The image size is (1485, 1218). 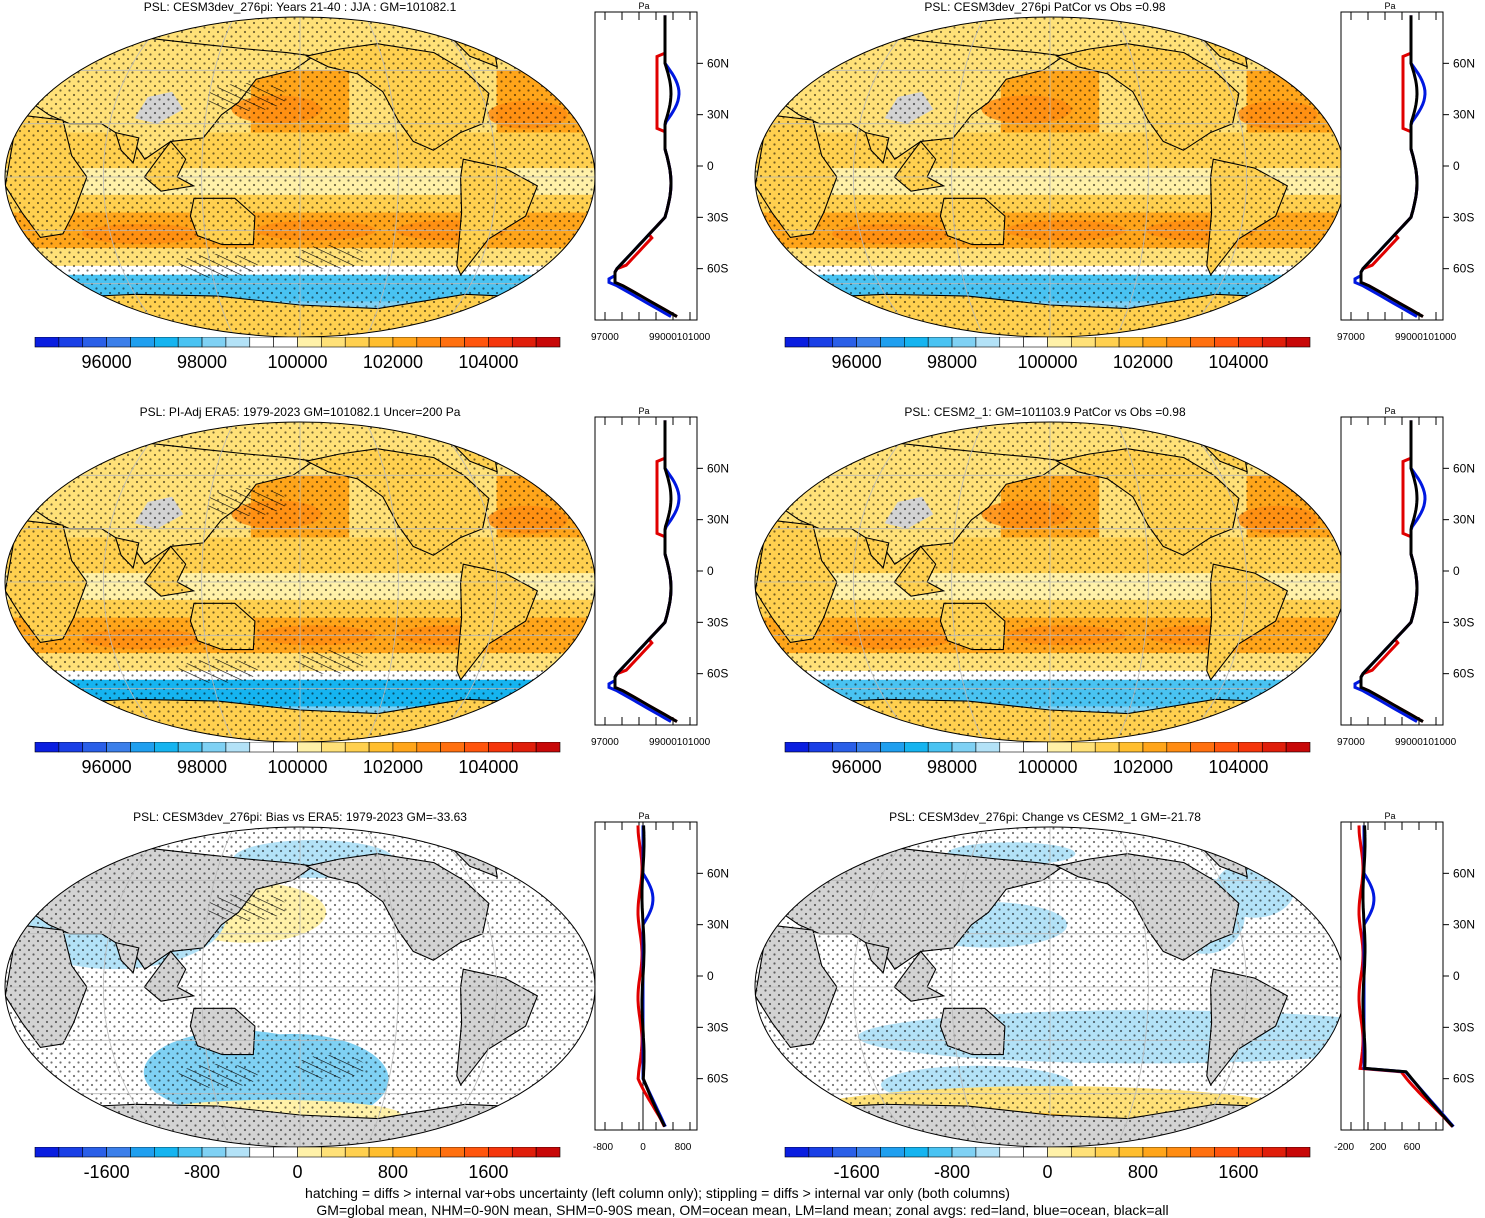 What do you see at coordinates (297, 354) in the screenshot?
I see `color-bar: 96000 98000 100000 102000 104000` at bounding box center [297, 354].